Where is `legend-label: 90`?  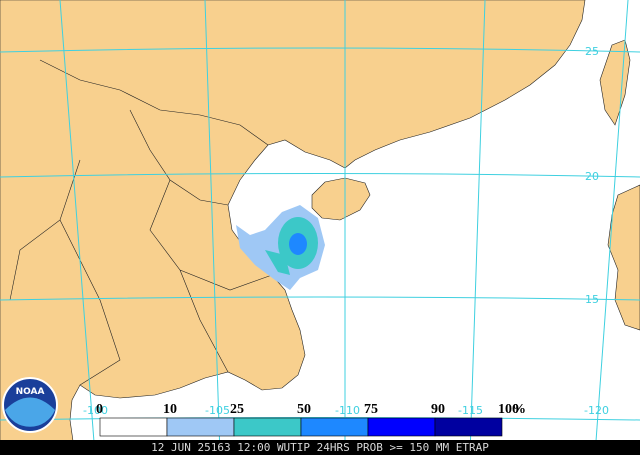
legend-label: 90 is located at coordinates (438, 409).